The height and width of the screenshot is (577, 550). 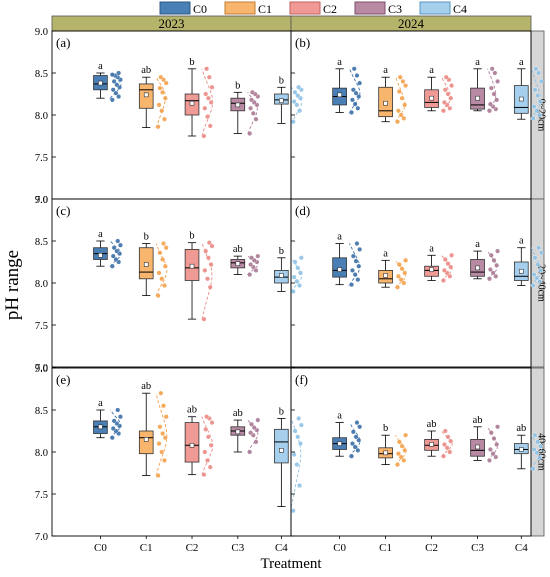 What do you see at coordinates (41, 495) in the screenshot?
I see `y-tick-label: 7.5` at bounding box center [41, 495].